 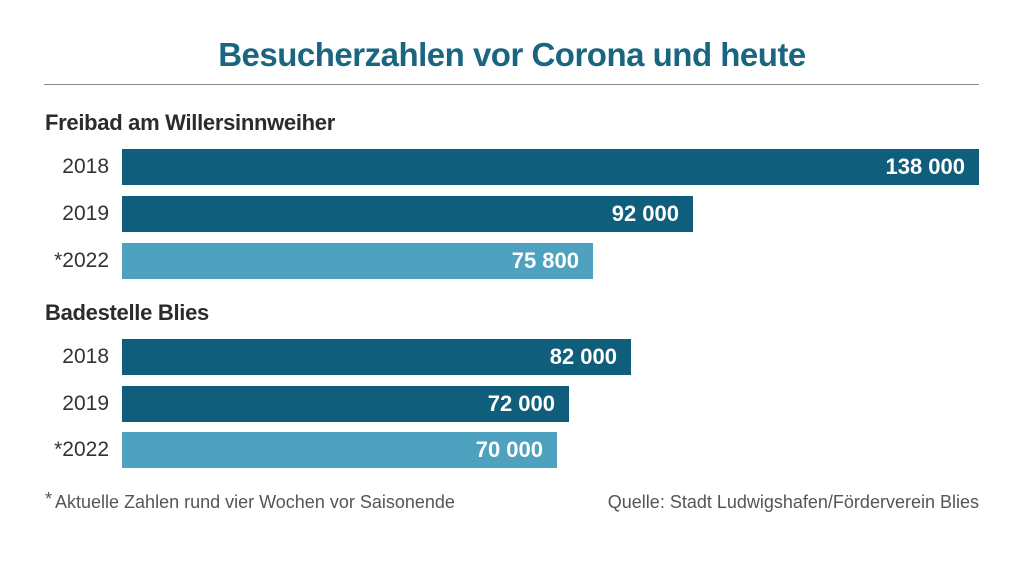 What do you see at coordinates (545, 260) in the screenshot?
I see `bar-value-label: 75 800` at bounding box center [545, 260].